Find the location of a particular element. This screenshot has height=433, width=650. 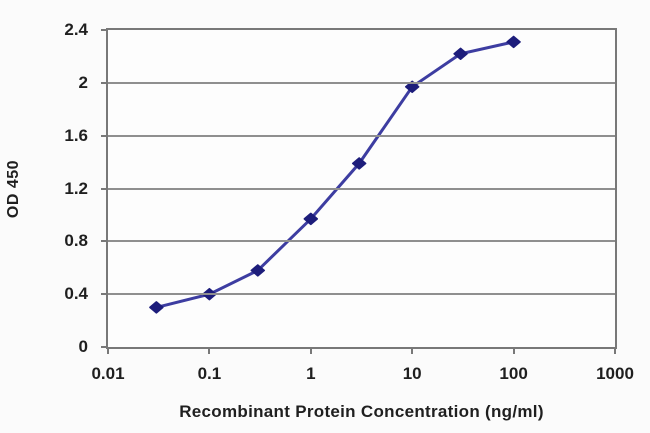

y-tick-label: 2.4 is located at coordinates (76, 29).